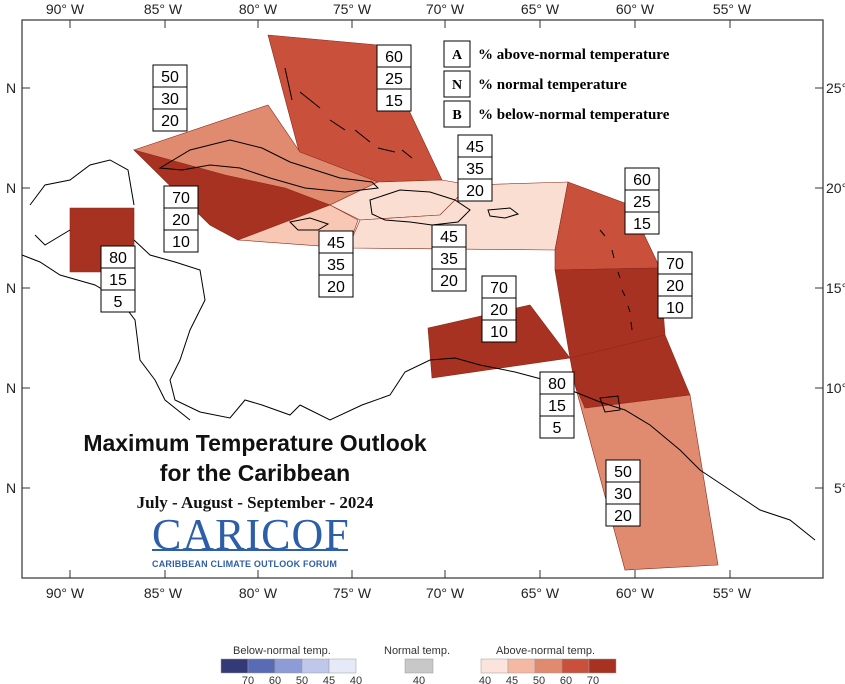 The width and height of the screenshot is (845, 684). I want to click on prob-above: 70, so click(675, 264).